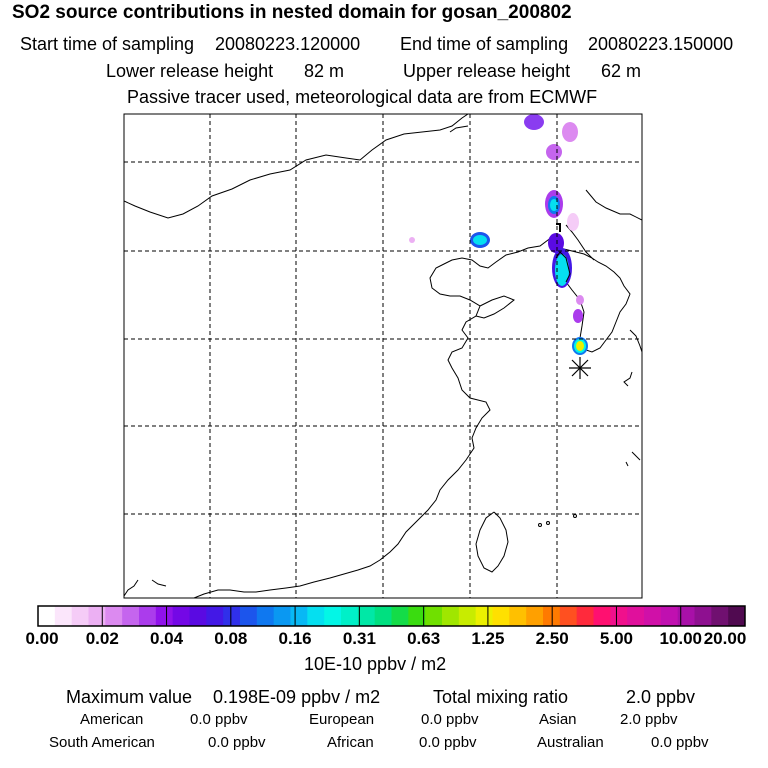 The height and width of the screenshot is (768, 768). What do you see at coordinates (190, 71) in the screenshot?
I see `lower-height-label: Lower release height` at bounding box center [190, 71].